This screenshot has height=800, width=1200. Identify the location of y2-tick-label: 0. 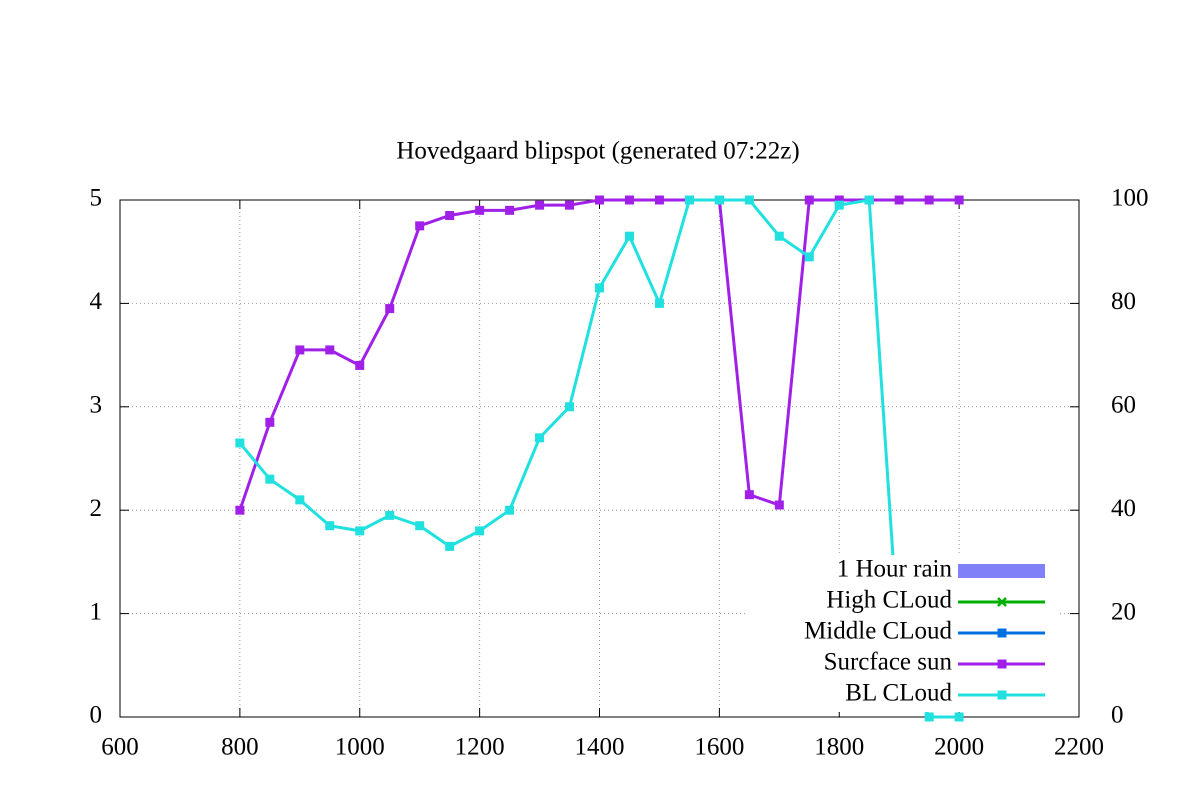
(1117, 715).